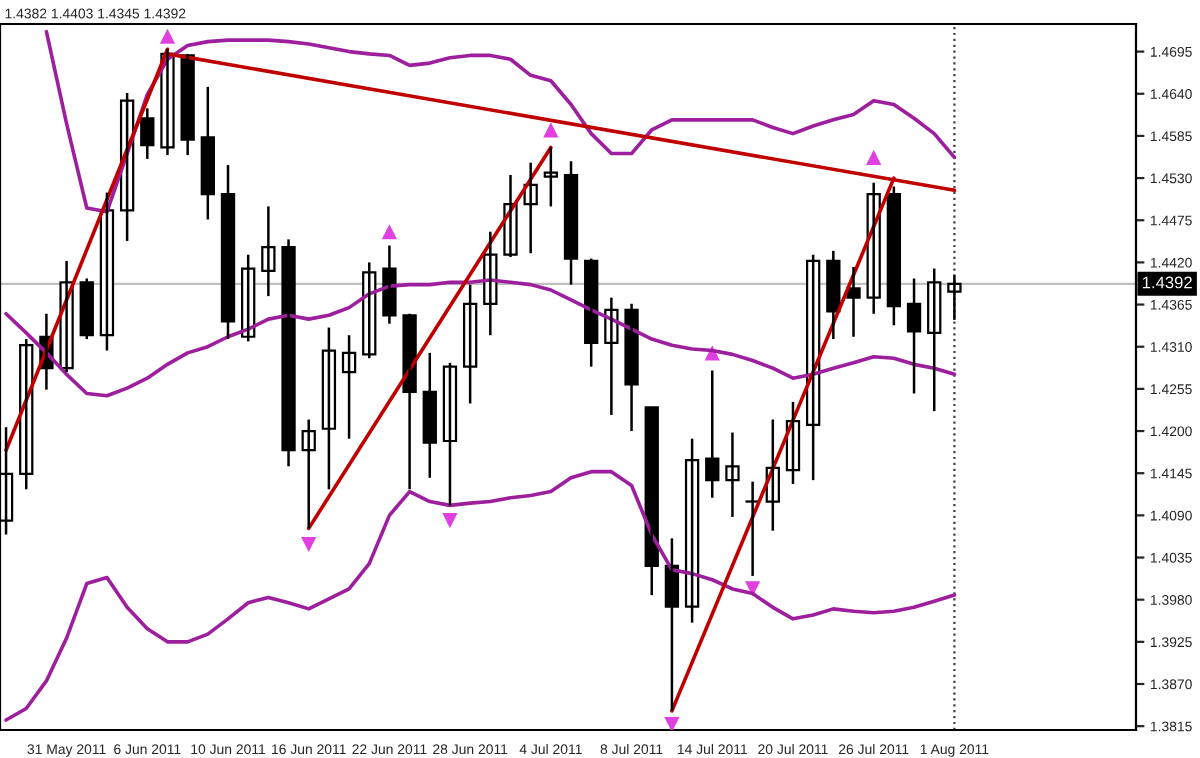  Describe the element at coordinates (1167, 282) in the screenshot. I see `ref-line-label: 1.4392` at that location.